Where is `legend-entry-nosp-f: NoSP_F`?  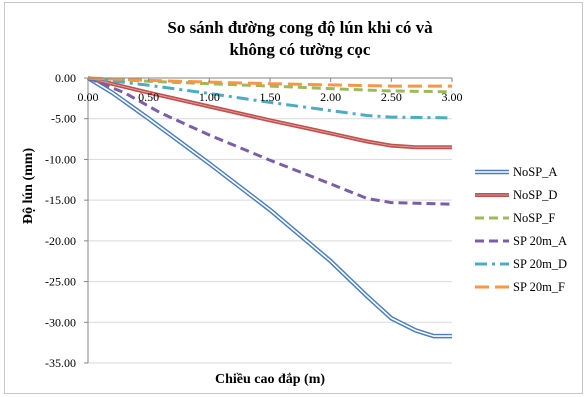
legend-entry-nosp-f: NoSP_F is located at coordinates (515, 218).